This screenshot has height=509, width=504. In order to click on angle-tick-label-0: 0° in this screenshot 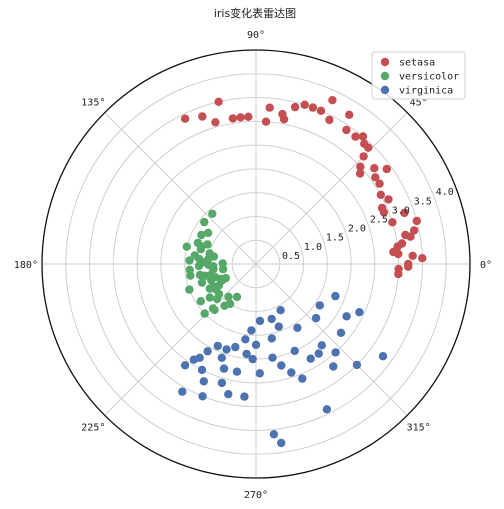, I will do `click(486, 265)`.